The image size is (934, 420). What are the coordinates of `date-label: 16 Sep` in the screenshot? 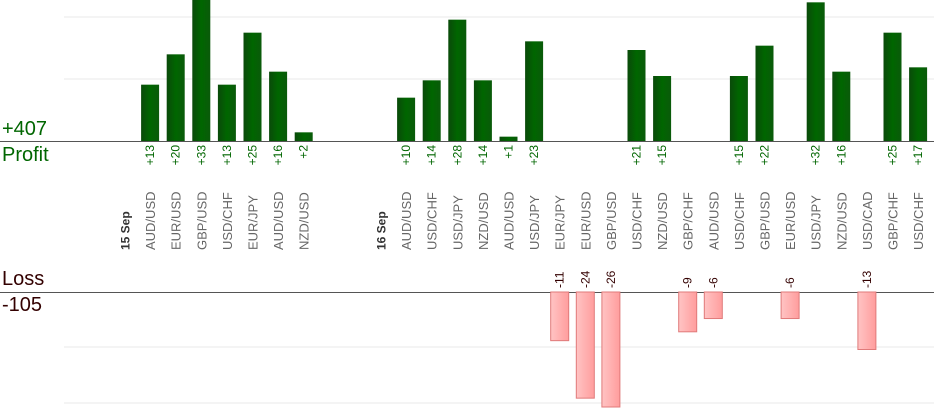 It's located at (382, 230).